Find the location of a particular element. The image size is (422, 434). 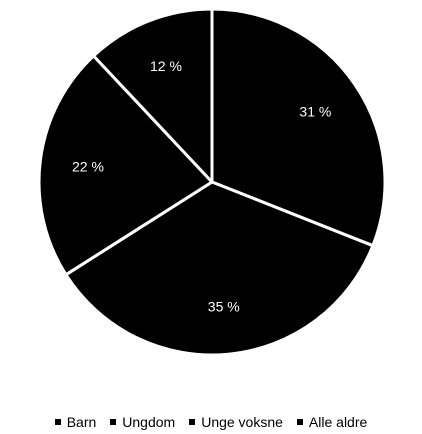

data-label-ungdom: 35 % is located at coordinates (224, 306).